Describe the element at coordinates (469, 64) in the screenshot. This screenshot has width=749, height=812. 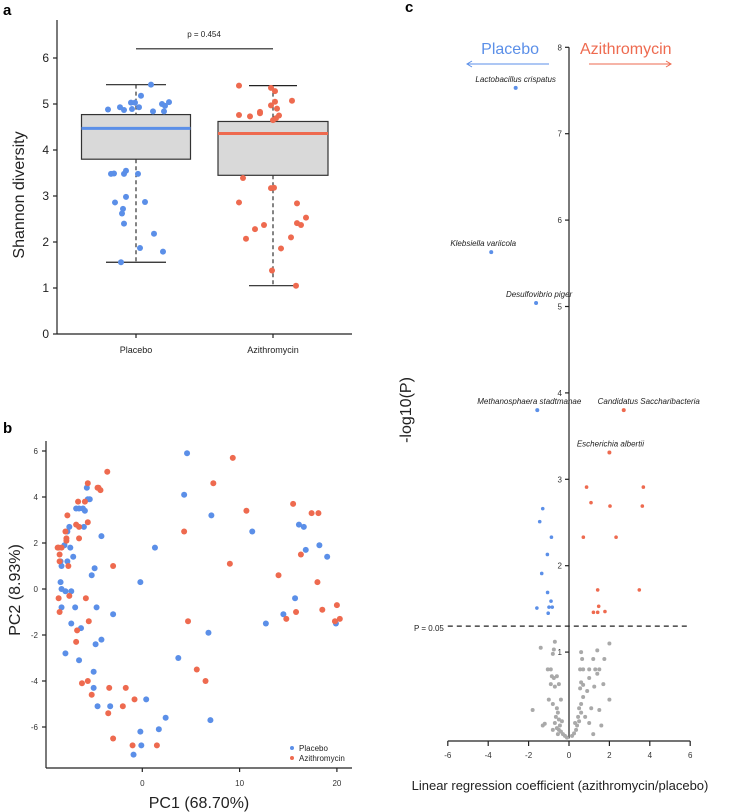
I see `left-arrowhead-icon` at that location.